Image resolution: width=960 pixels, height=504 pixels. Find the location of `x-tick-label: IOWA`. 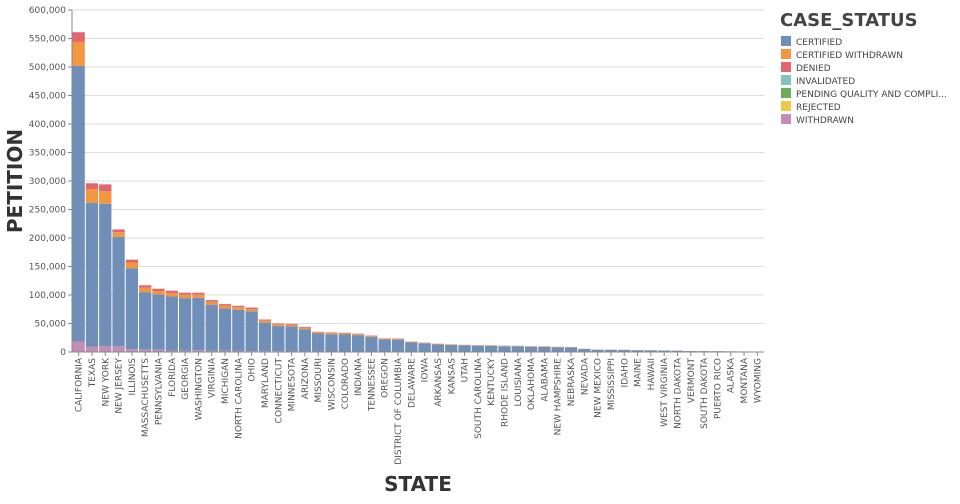

x-tick-label: IOWA is located at coordinates (426, 369).